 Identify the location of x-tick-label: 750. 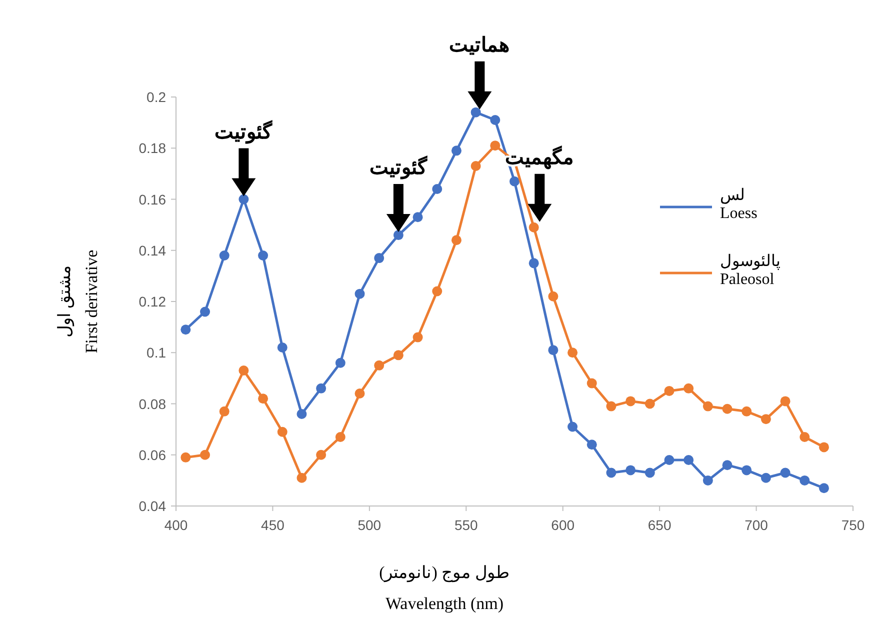
(853, 525).